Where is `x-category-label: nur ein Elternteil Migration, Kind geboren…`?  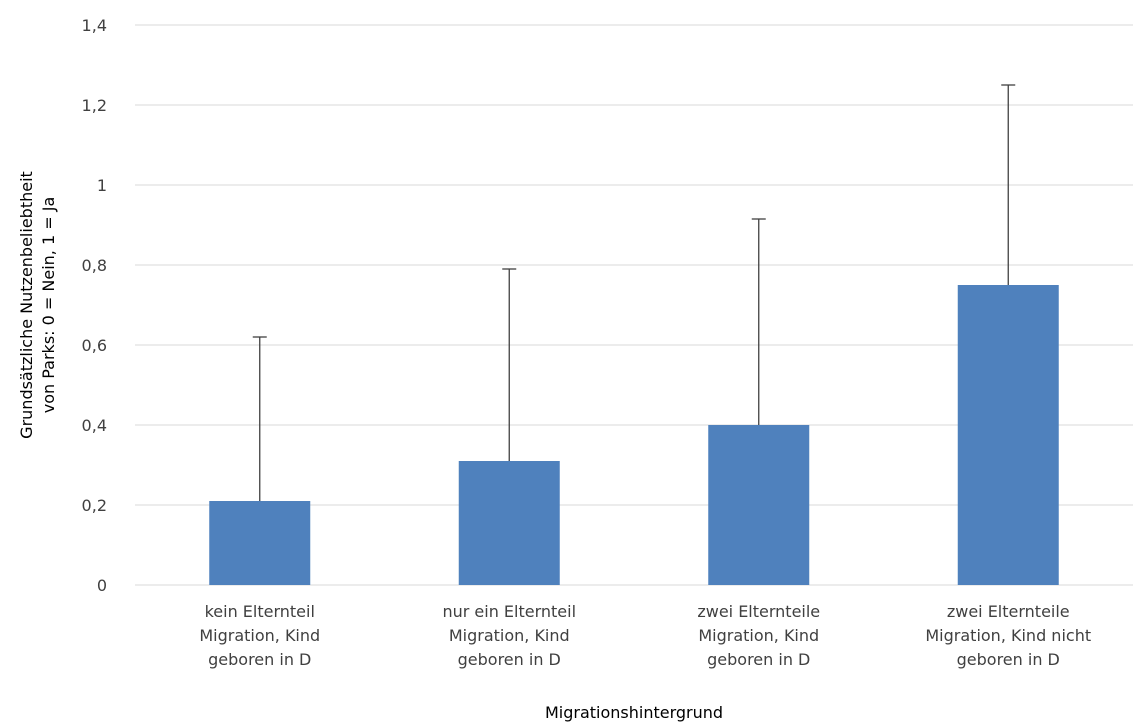
x-category-label: nur ein Elternteil Migration, Kind geboren… is located at coordinates (509, 635).